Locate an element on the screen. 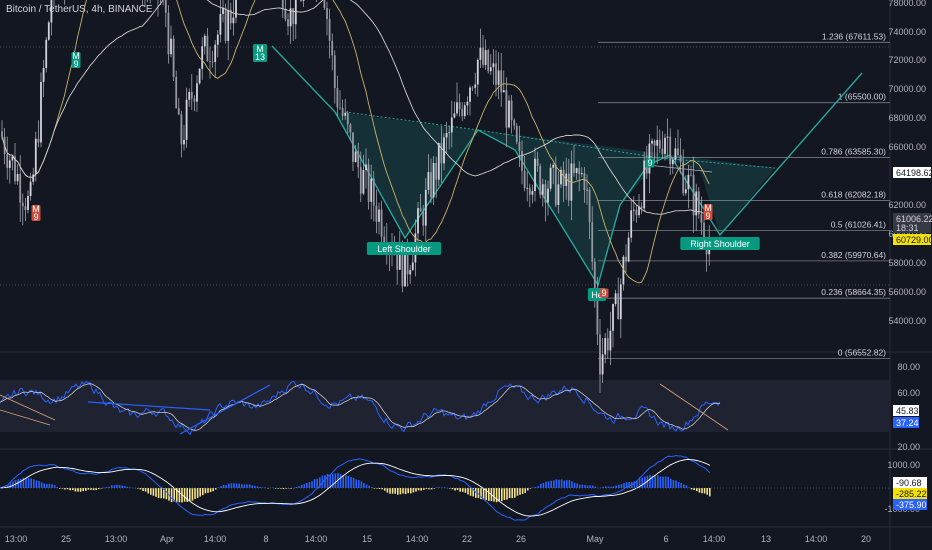 Image resolution: width=932 pixels, height=550 pixels. rsi-axis-tick: 80.00 is located at coordinates (908, 367).